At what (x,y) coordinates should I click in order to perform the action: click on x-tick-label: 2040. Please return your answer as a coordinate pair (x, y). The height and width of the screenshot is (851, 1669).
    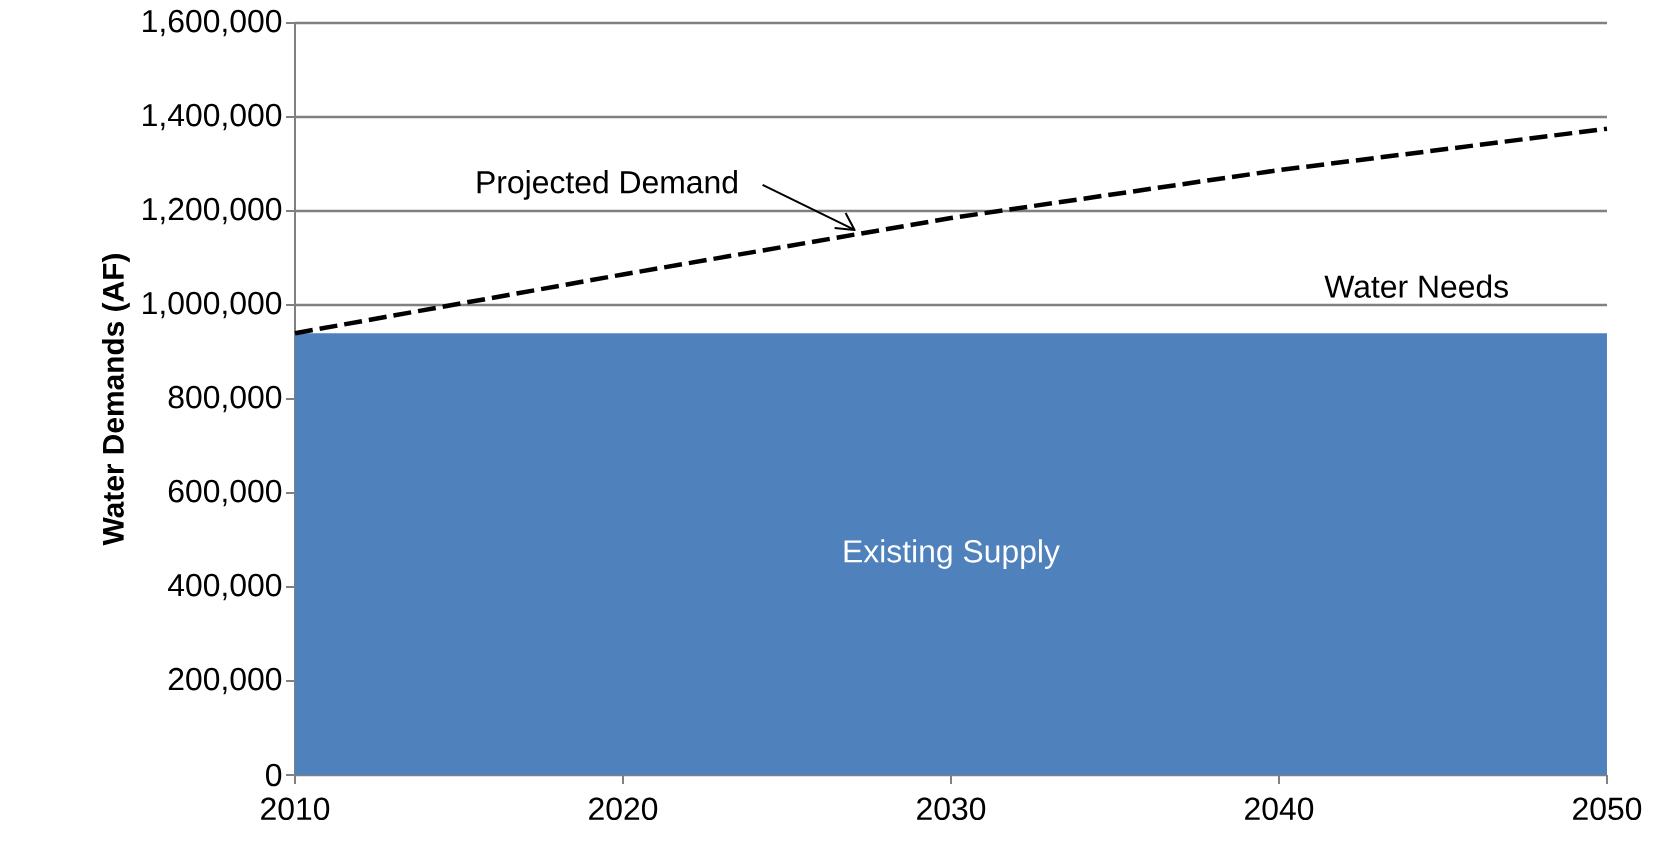
    Looking at the image, I should click on (1279, 809).